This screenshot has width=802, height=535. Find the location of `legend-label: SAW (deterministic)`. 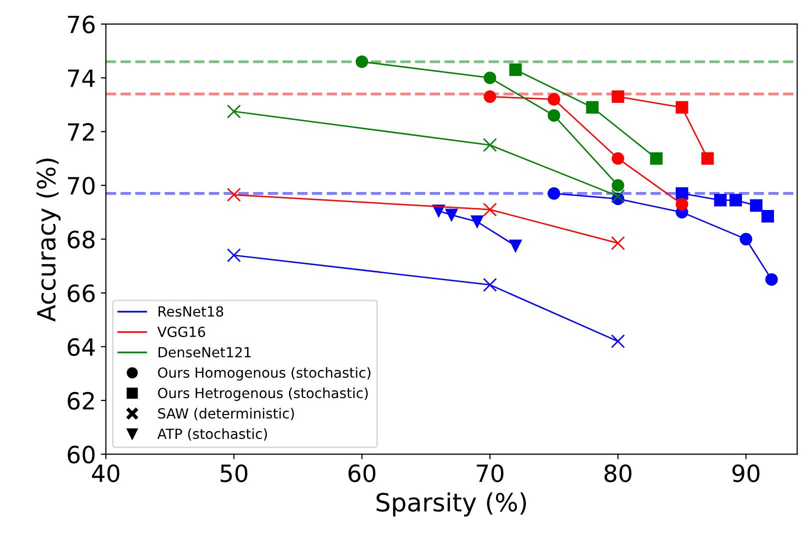

legend-label: SAW (deterministic) is located at coordinates (226, 414).